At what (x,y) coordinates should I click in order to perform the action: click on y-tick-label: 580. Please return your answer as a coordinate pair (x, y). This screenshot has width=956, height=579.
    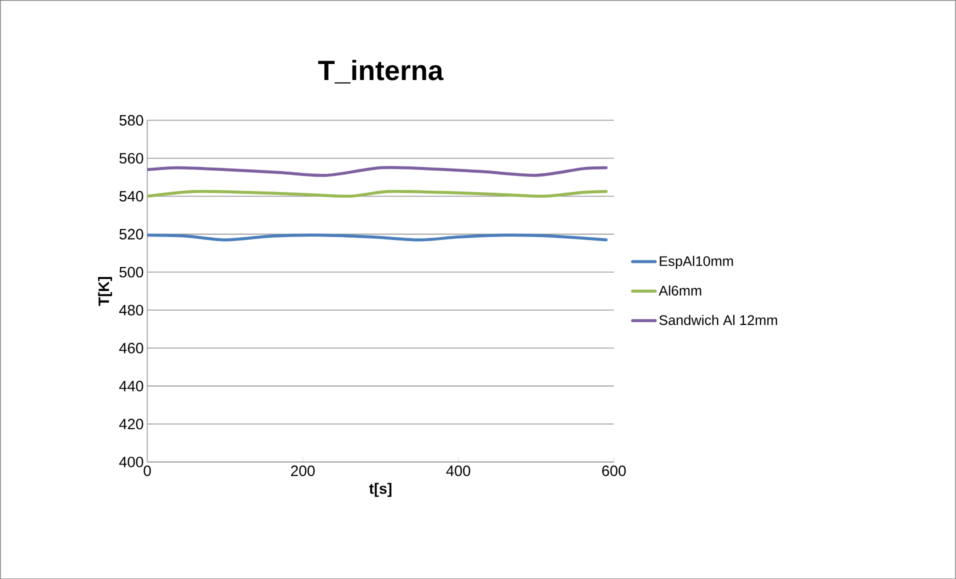
    Looking at the image, I should click on (131, 120).